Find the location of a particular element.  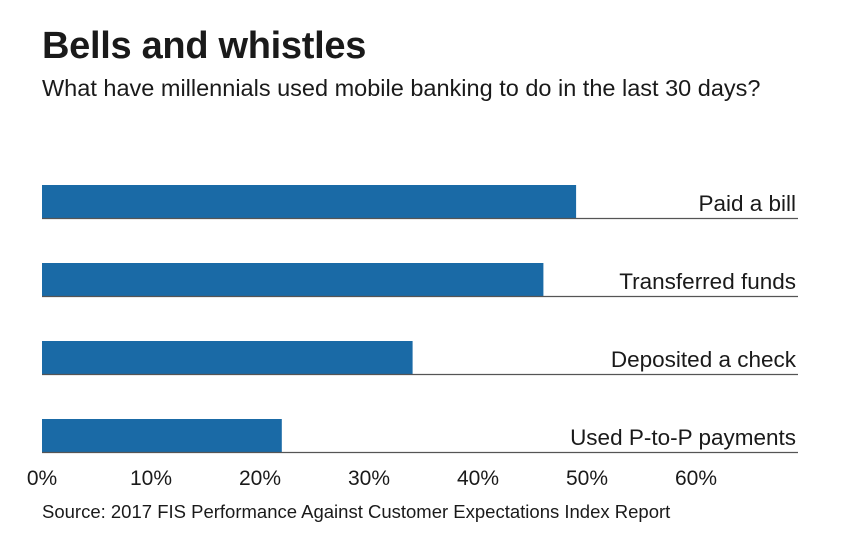

x-tick-label: 60% is located at coordinates (696, 478).